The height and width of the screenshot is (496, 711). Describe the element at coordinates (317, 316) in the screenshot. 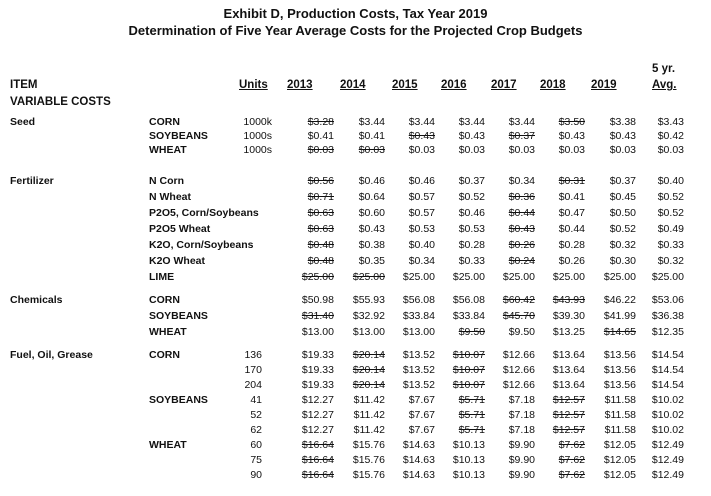

I see `year-cell: $31.40` at that location.